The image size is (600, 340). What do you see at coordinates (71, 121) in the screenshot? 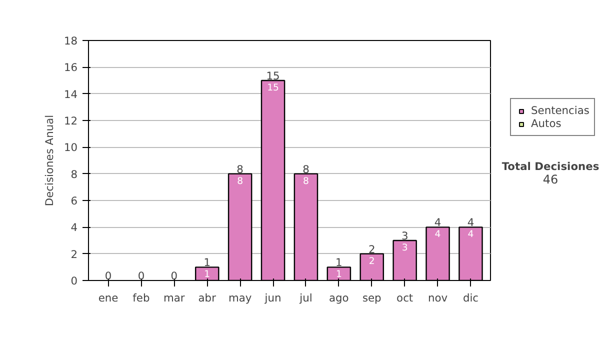
I see `y-tick-label: 12` at bounding box center [71, 121].